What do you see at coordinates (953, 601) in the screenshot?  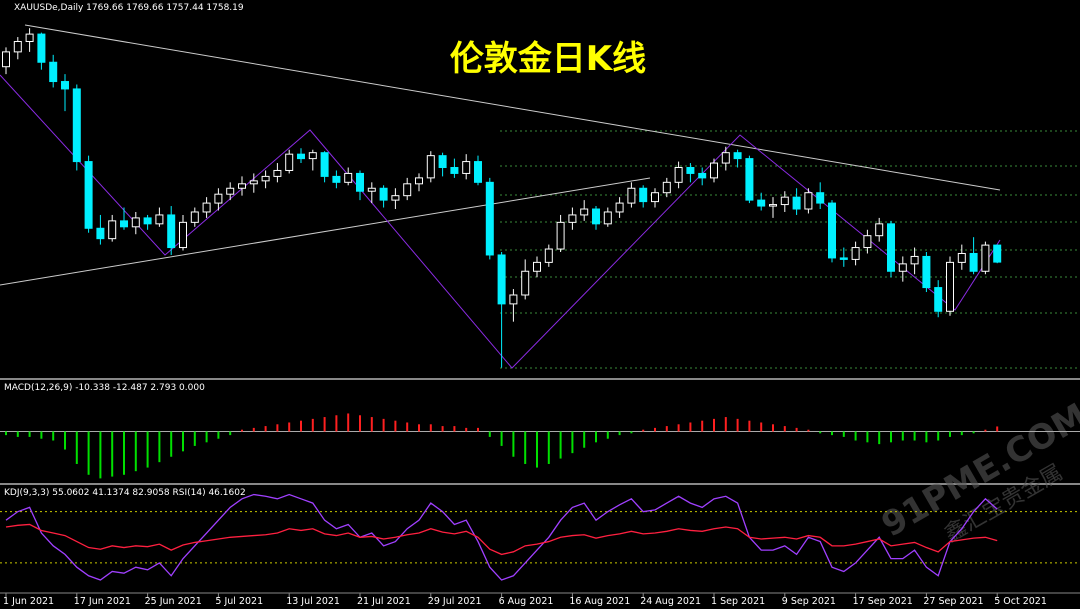 I see `x-tick-label: 27 Sep 2021` at bounding box center [953, 601].